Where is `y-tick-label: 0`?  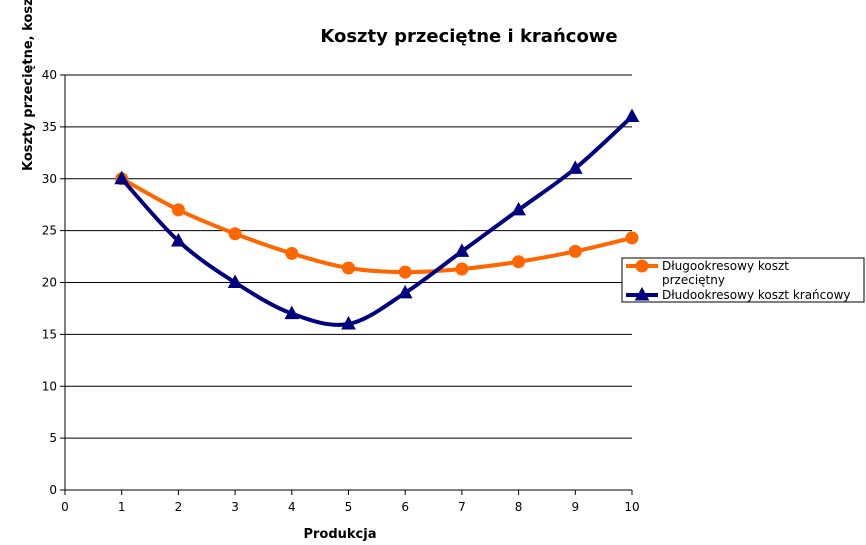
y-tick-label: 0 is located at coordinates (53, 490).